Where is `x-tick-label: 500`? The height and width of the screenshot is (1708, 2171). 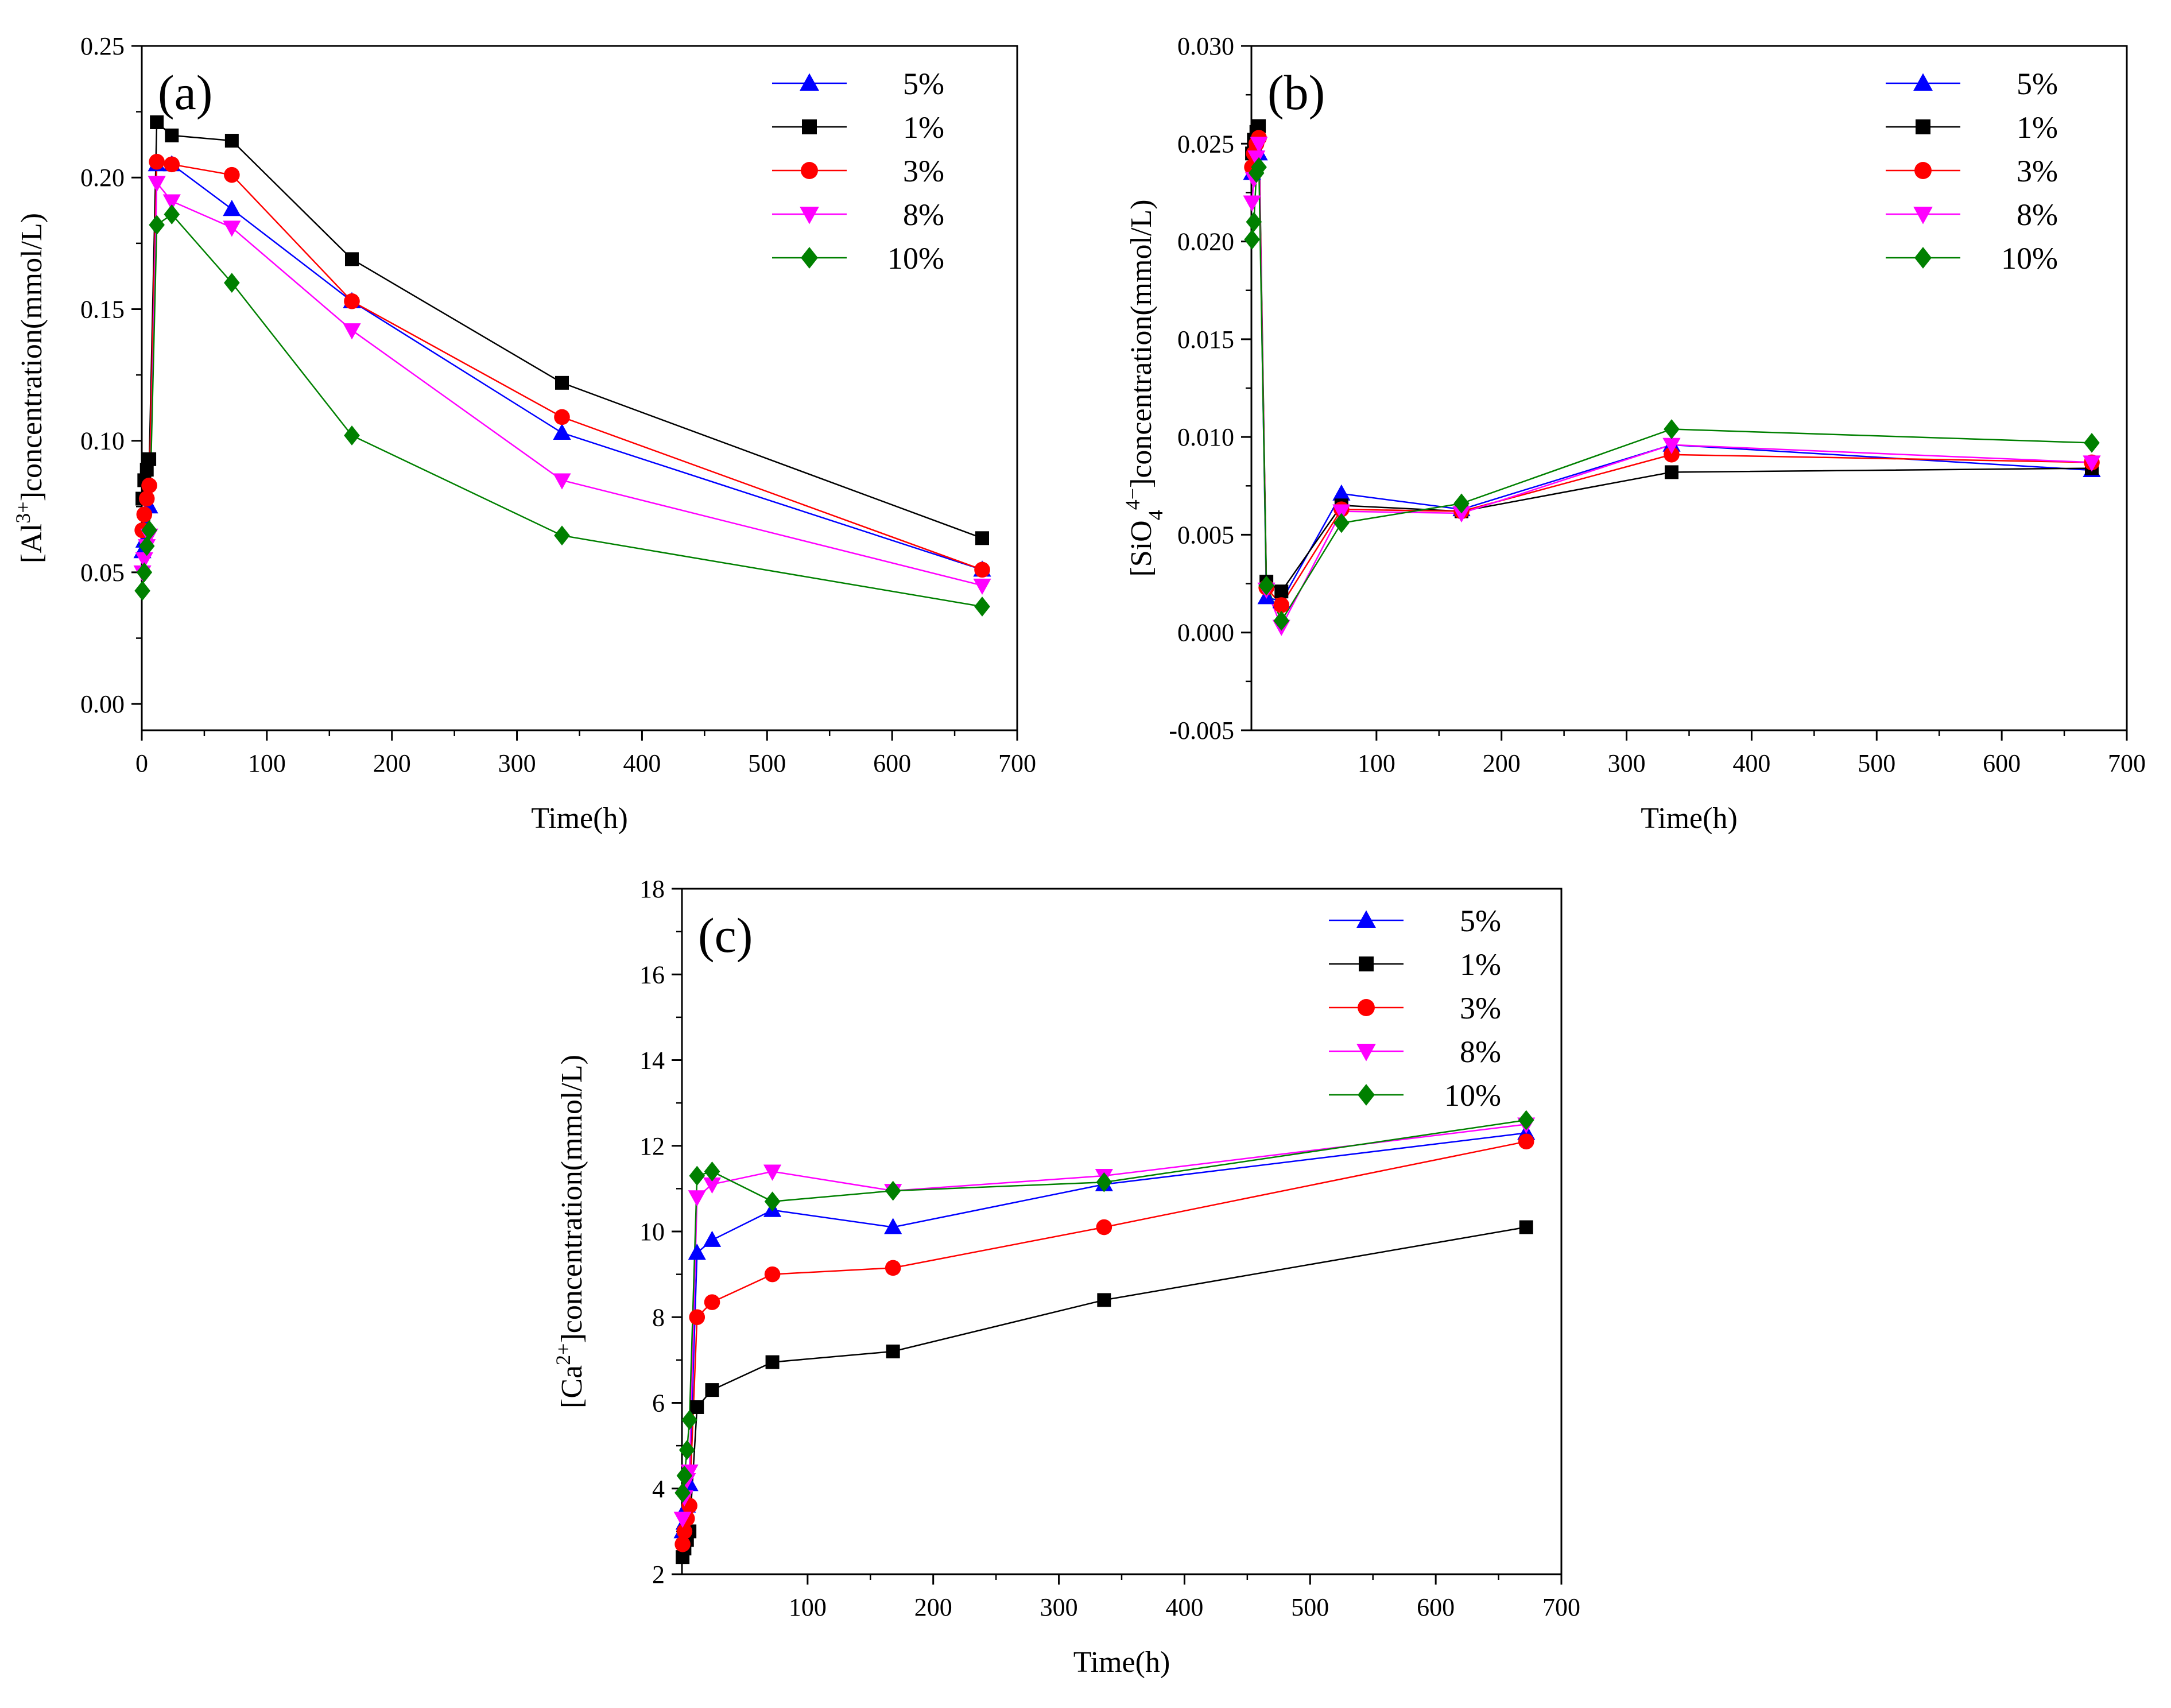
x-tick-label: 500 is located at coordinates (1876, 763).